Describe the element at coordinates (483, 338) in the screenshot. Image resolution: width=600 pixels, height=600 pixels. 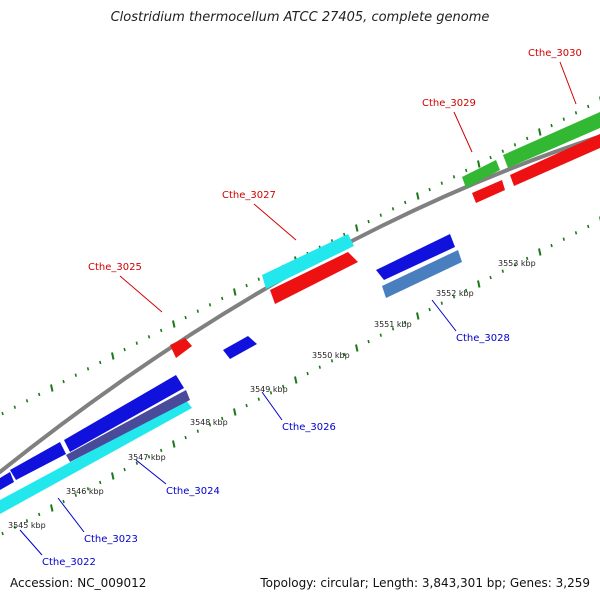
I see `gene-label-cthe-3028: Cthe_3028` at that location.